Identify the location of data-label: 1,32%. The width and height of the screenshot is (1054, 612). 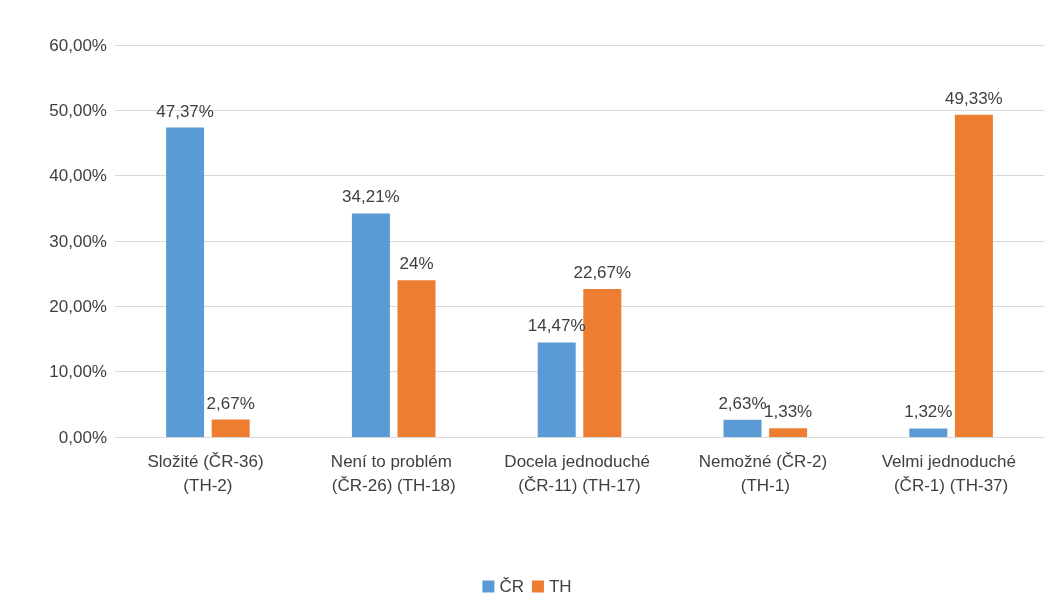
(928, 412).